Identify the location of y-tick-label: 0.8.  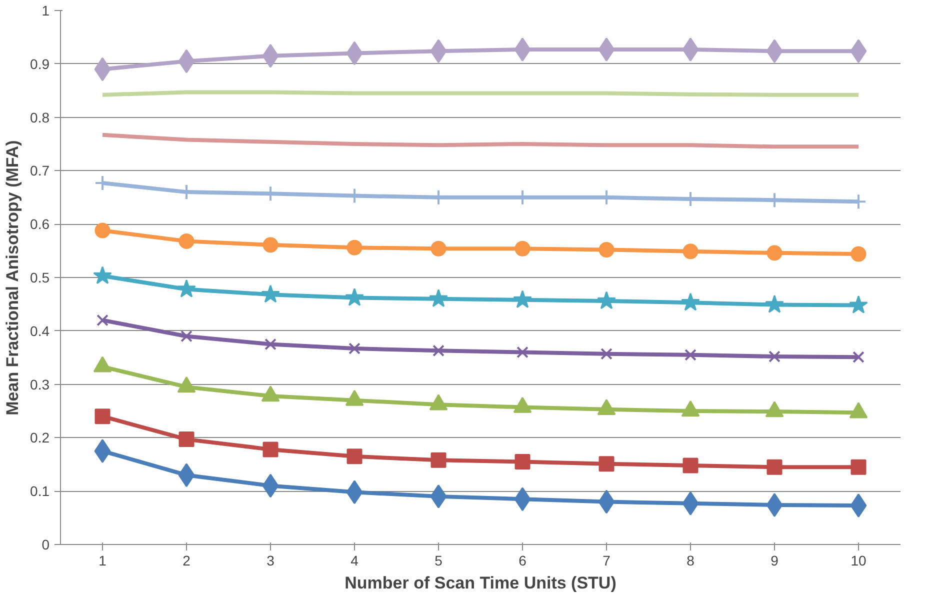
(40, 117).